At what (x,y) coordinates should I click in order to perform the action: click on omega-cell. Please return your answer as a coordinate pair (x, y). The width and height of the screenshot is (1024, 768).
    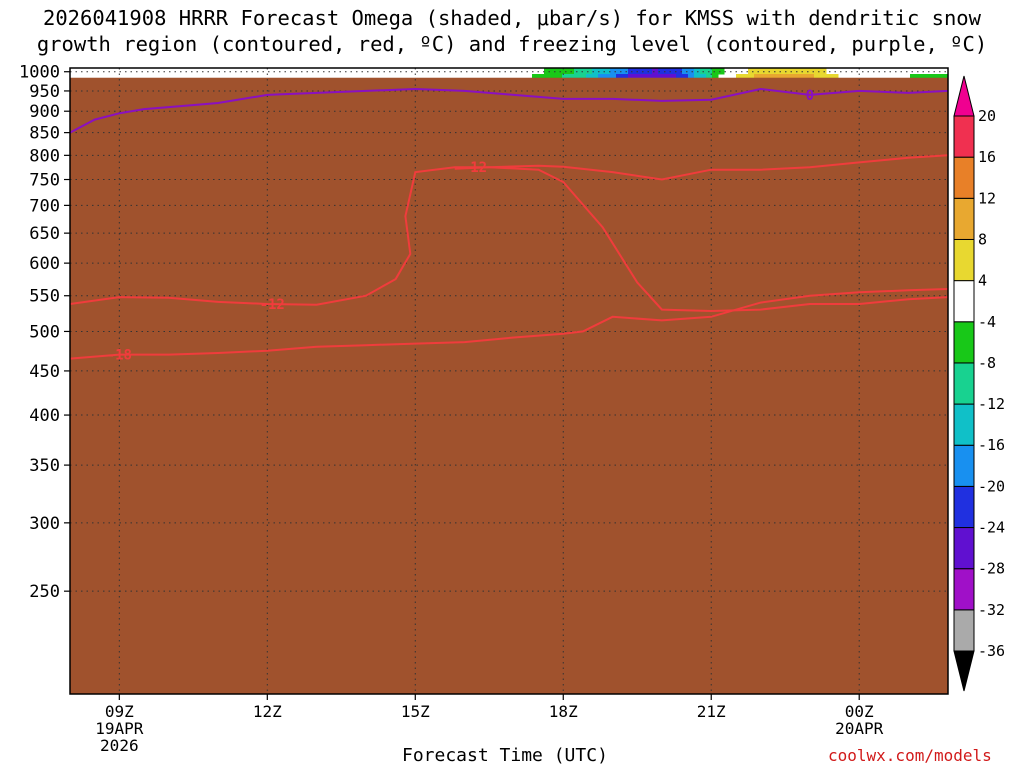
    Looking at the image, I should click on (535, 77).